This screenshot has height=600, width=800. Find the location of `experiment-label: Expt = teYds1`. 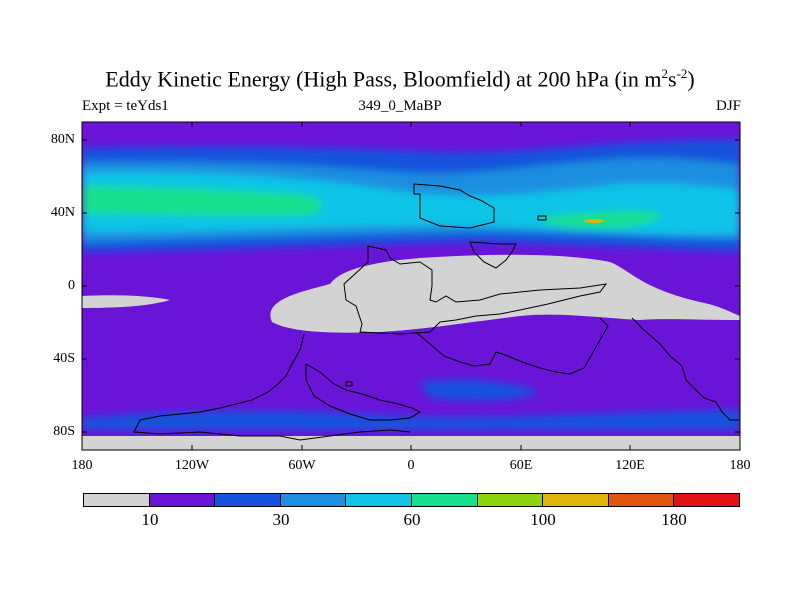

experiment-label: Expt = teYds1 is located at coordinates (125, 106).